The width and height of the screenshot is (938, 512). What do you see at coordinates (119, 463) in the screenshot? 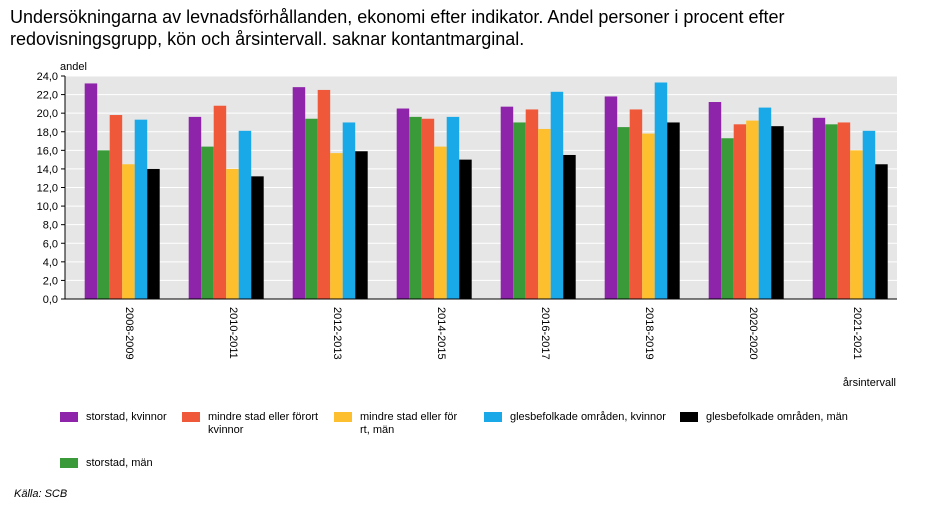
I see `legend-label: storstad, män` at bounding box center [119, 463].